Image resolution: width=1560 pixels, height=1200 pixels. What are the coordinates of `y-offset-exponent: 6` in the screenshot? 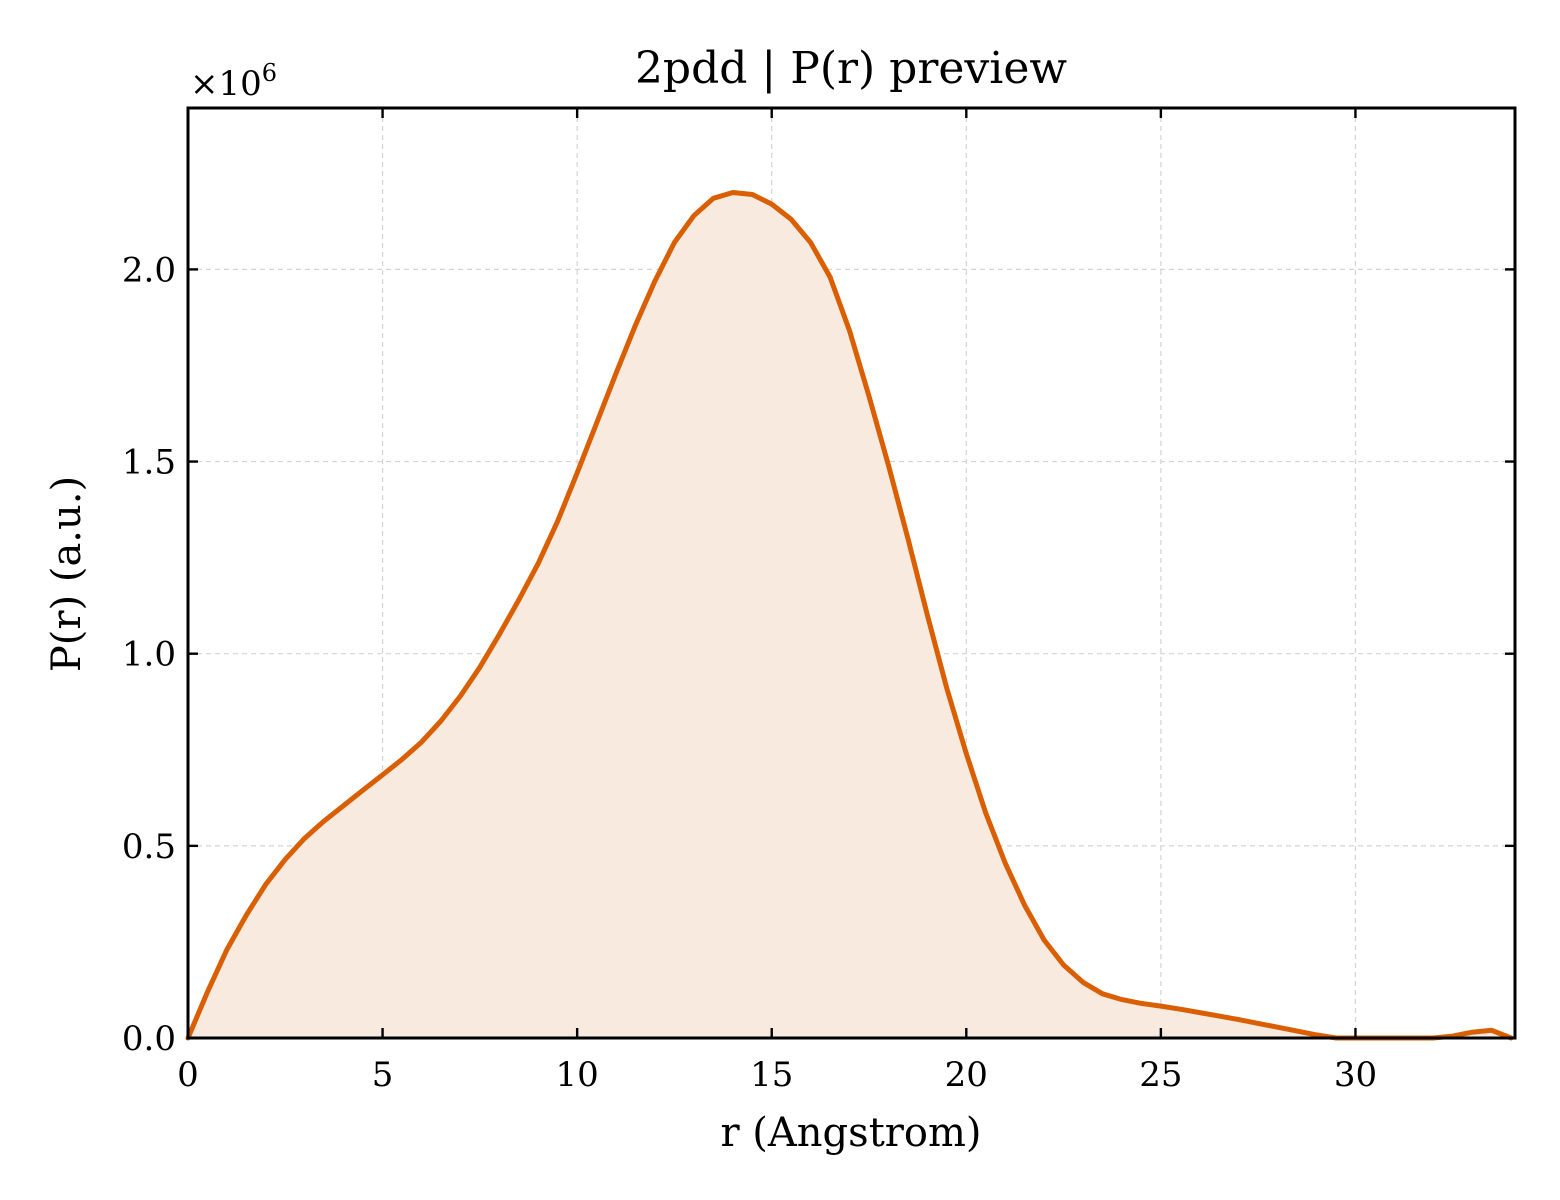 It's located at (269, 73).